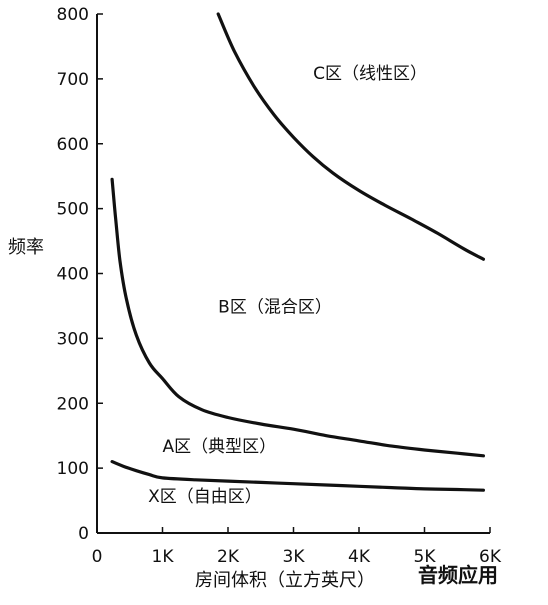 The image size is (548, 605). I want to click on x-tick-label: 0, so click(97, 557).